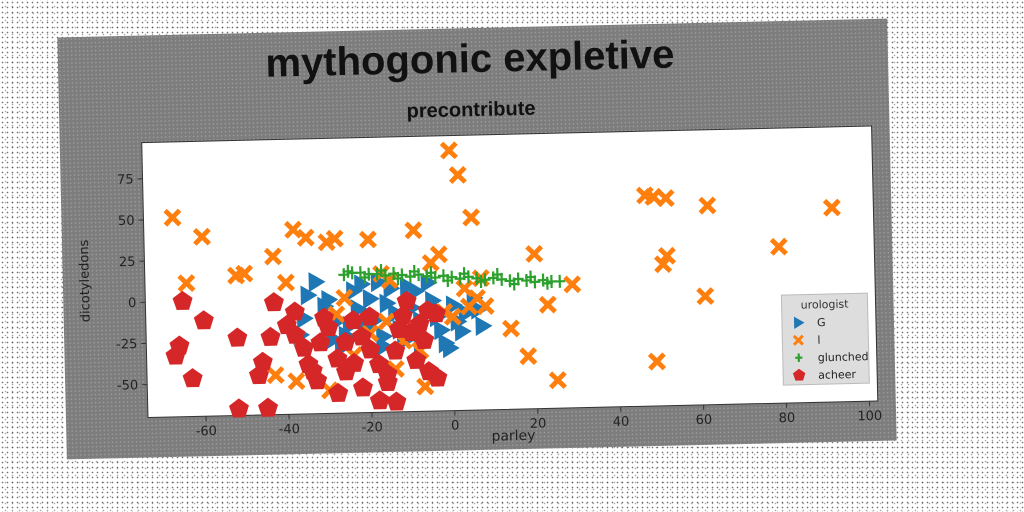 Image resolution: width=1024 pixels, height=512 pixels. Describe the element at coordinates (825, 305) in the screenshot. I see `legend-title: urologist` at that location.